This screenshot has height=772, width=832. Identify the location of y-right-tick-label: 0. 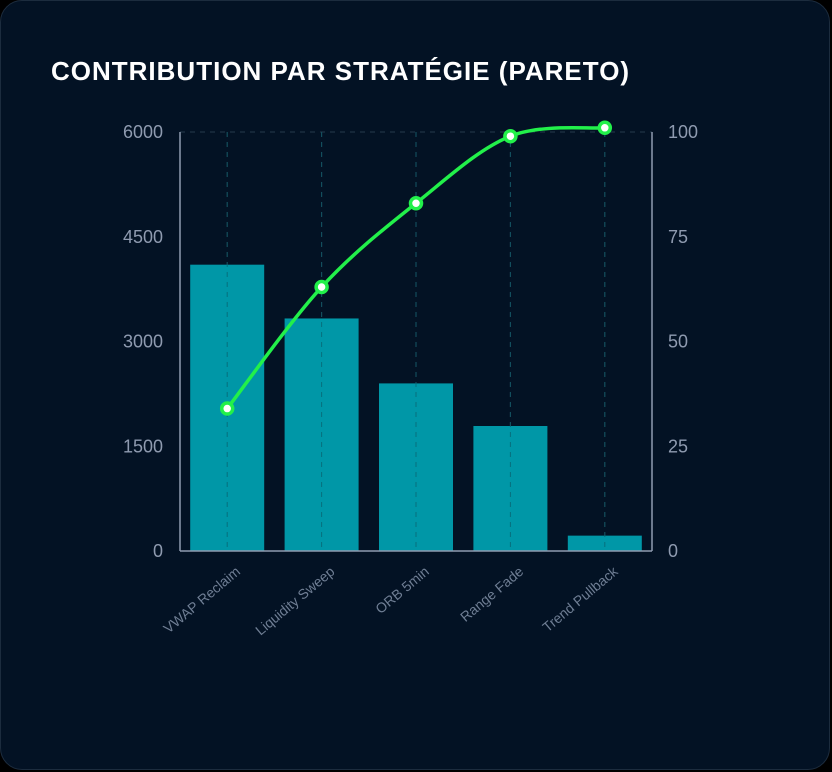
(673, 551).